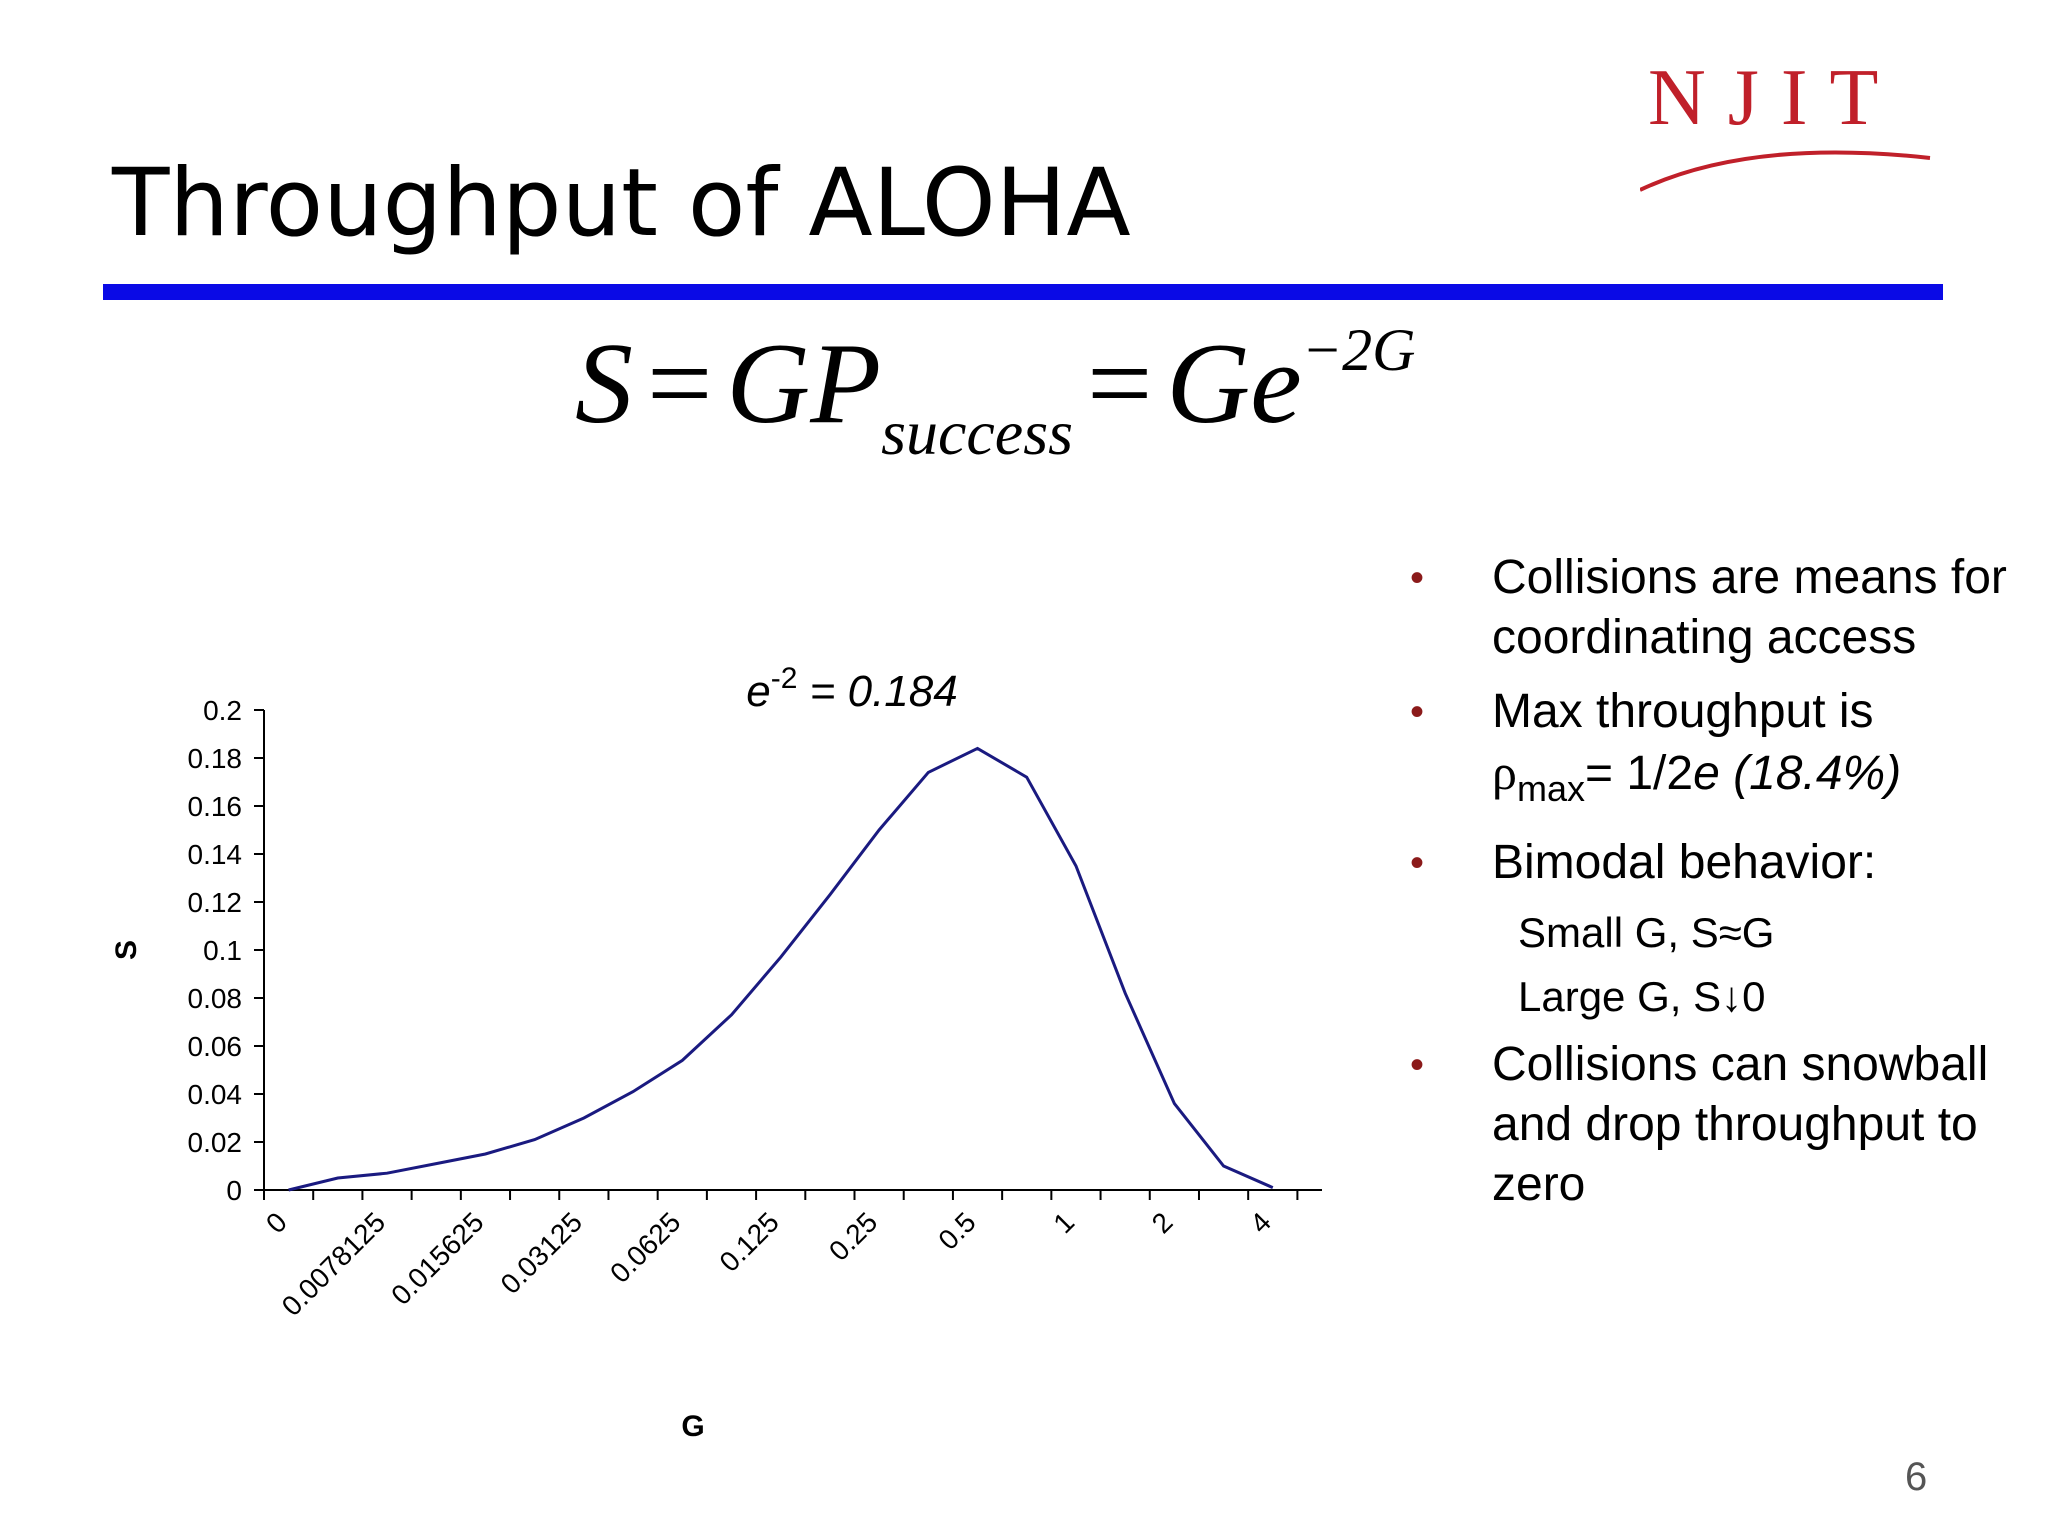  What do you see at coordinates (804, 384) in the screenshot?
I see `formula-mid: GP` at bounding box center [804, 384].